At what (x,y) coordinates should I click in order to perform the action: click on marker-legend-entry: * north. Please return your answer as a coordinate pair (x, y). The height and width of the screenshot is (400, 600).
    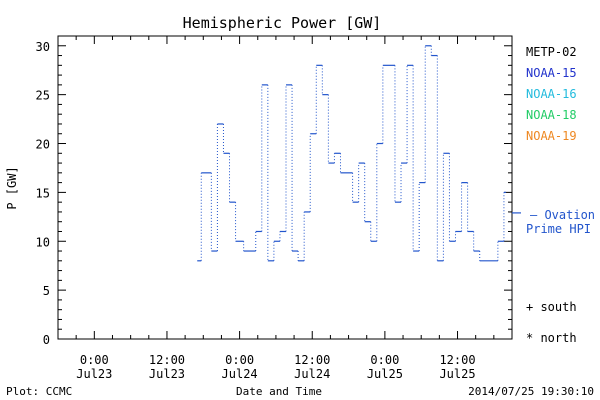
    Looking at the image, I should click on (551, 338).